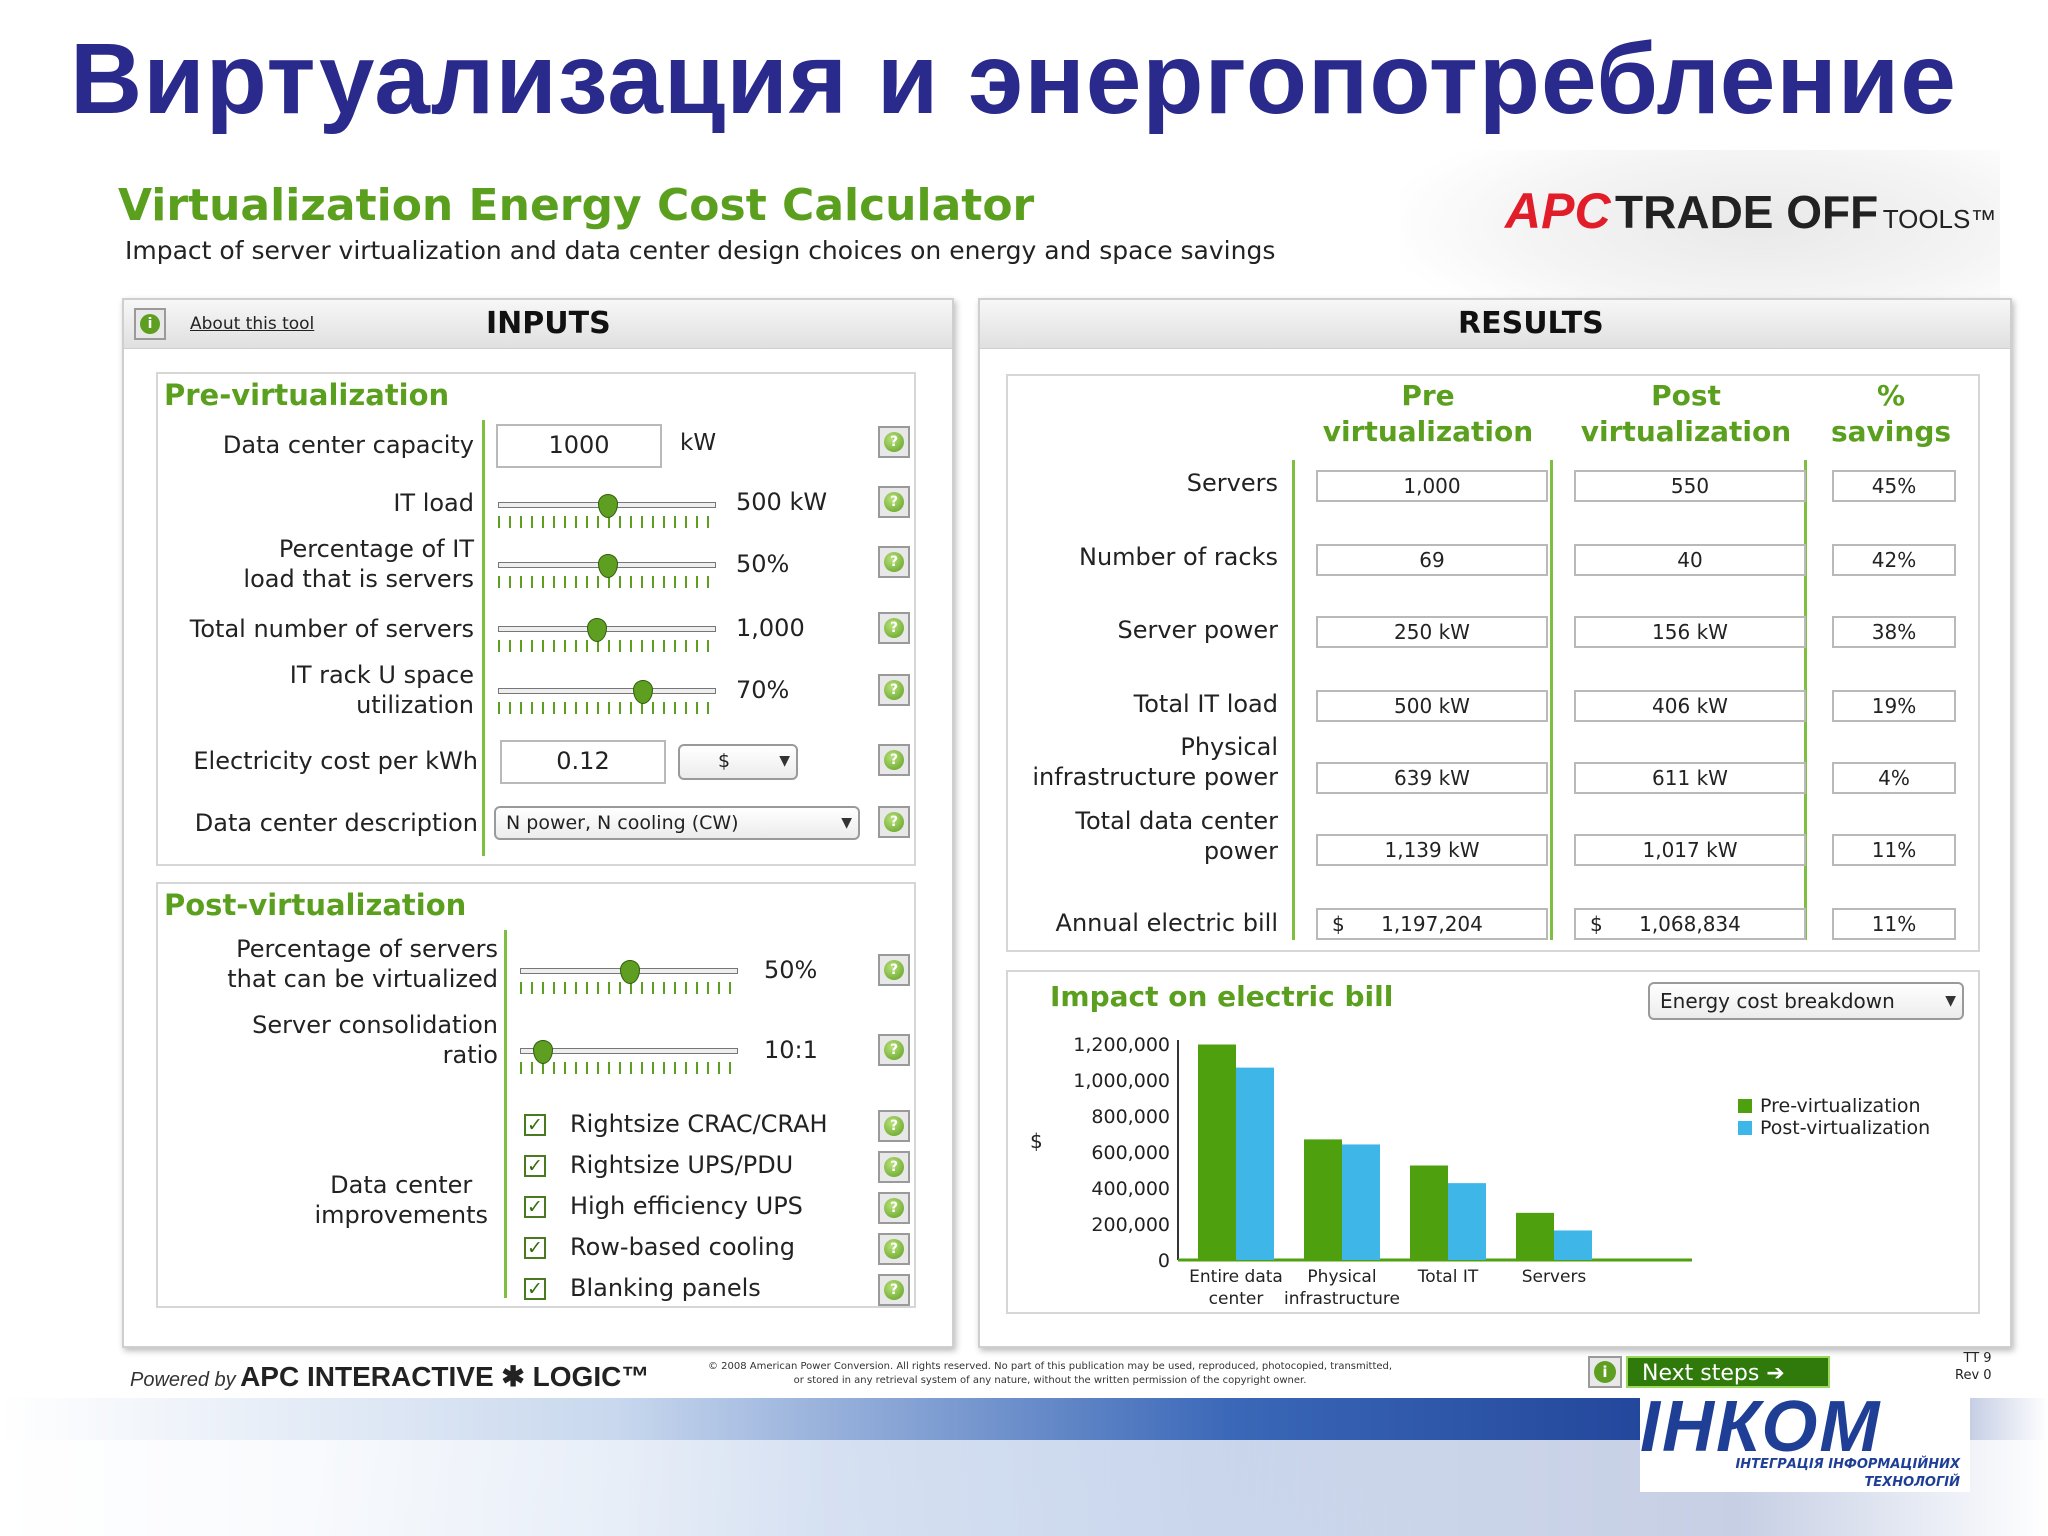  What do you see at coordinates (1130, 1225) in the screenshot?
I see `y-tick-label: 200,000` at bounding box center [1130, 1225].